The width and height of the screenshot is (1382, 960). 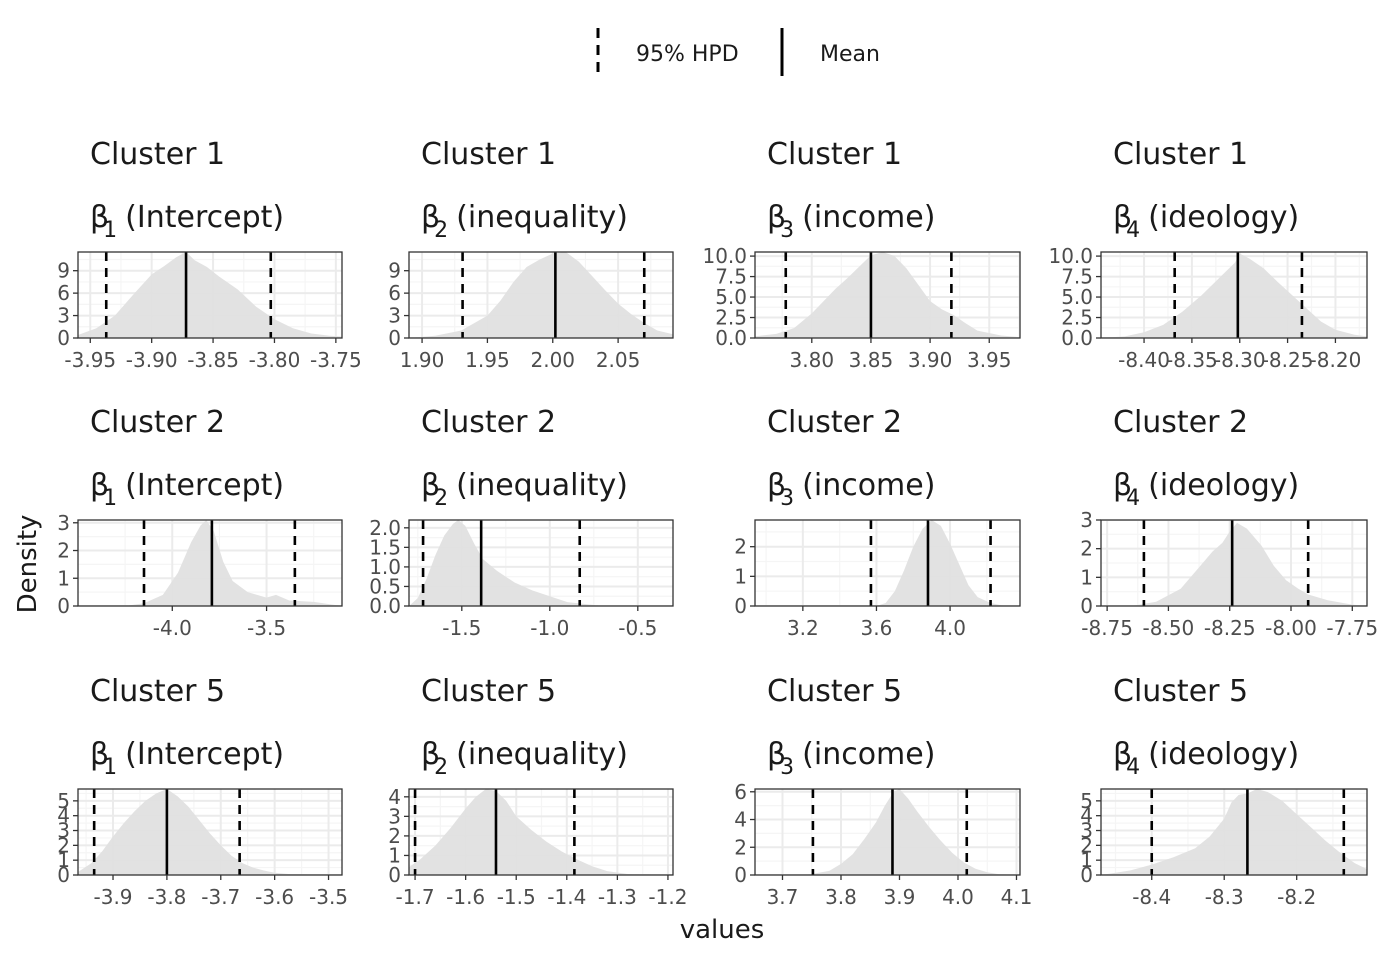 What do you see at coordinates (1291, 628) in the screenshot?
I see `x-tick-label: -8.00` at bounding box center [1291, 628].